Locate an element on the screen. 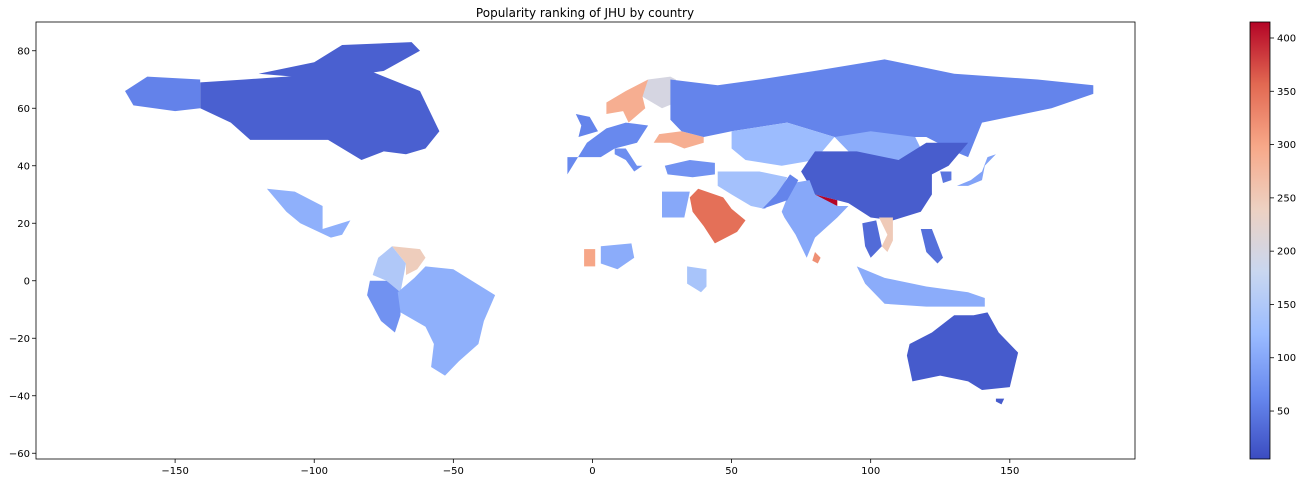 The width and height of the screenshot is (1302, 482). colorbar-tick-label: 100 is located at coordinates (1286, 358).